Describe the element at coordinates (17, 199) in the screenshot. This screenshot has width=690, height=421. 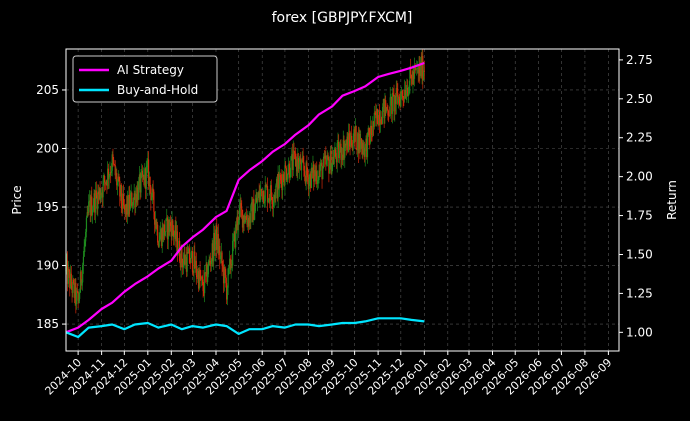
I see `y-axis-label: Price` at that location.